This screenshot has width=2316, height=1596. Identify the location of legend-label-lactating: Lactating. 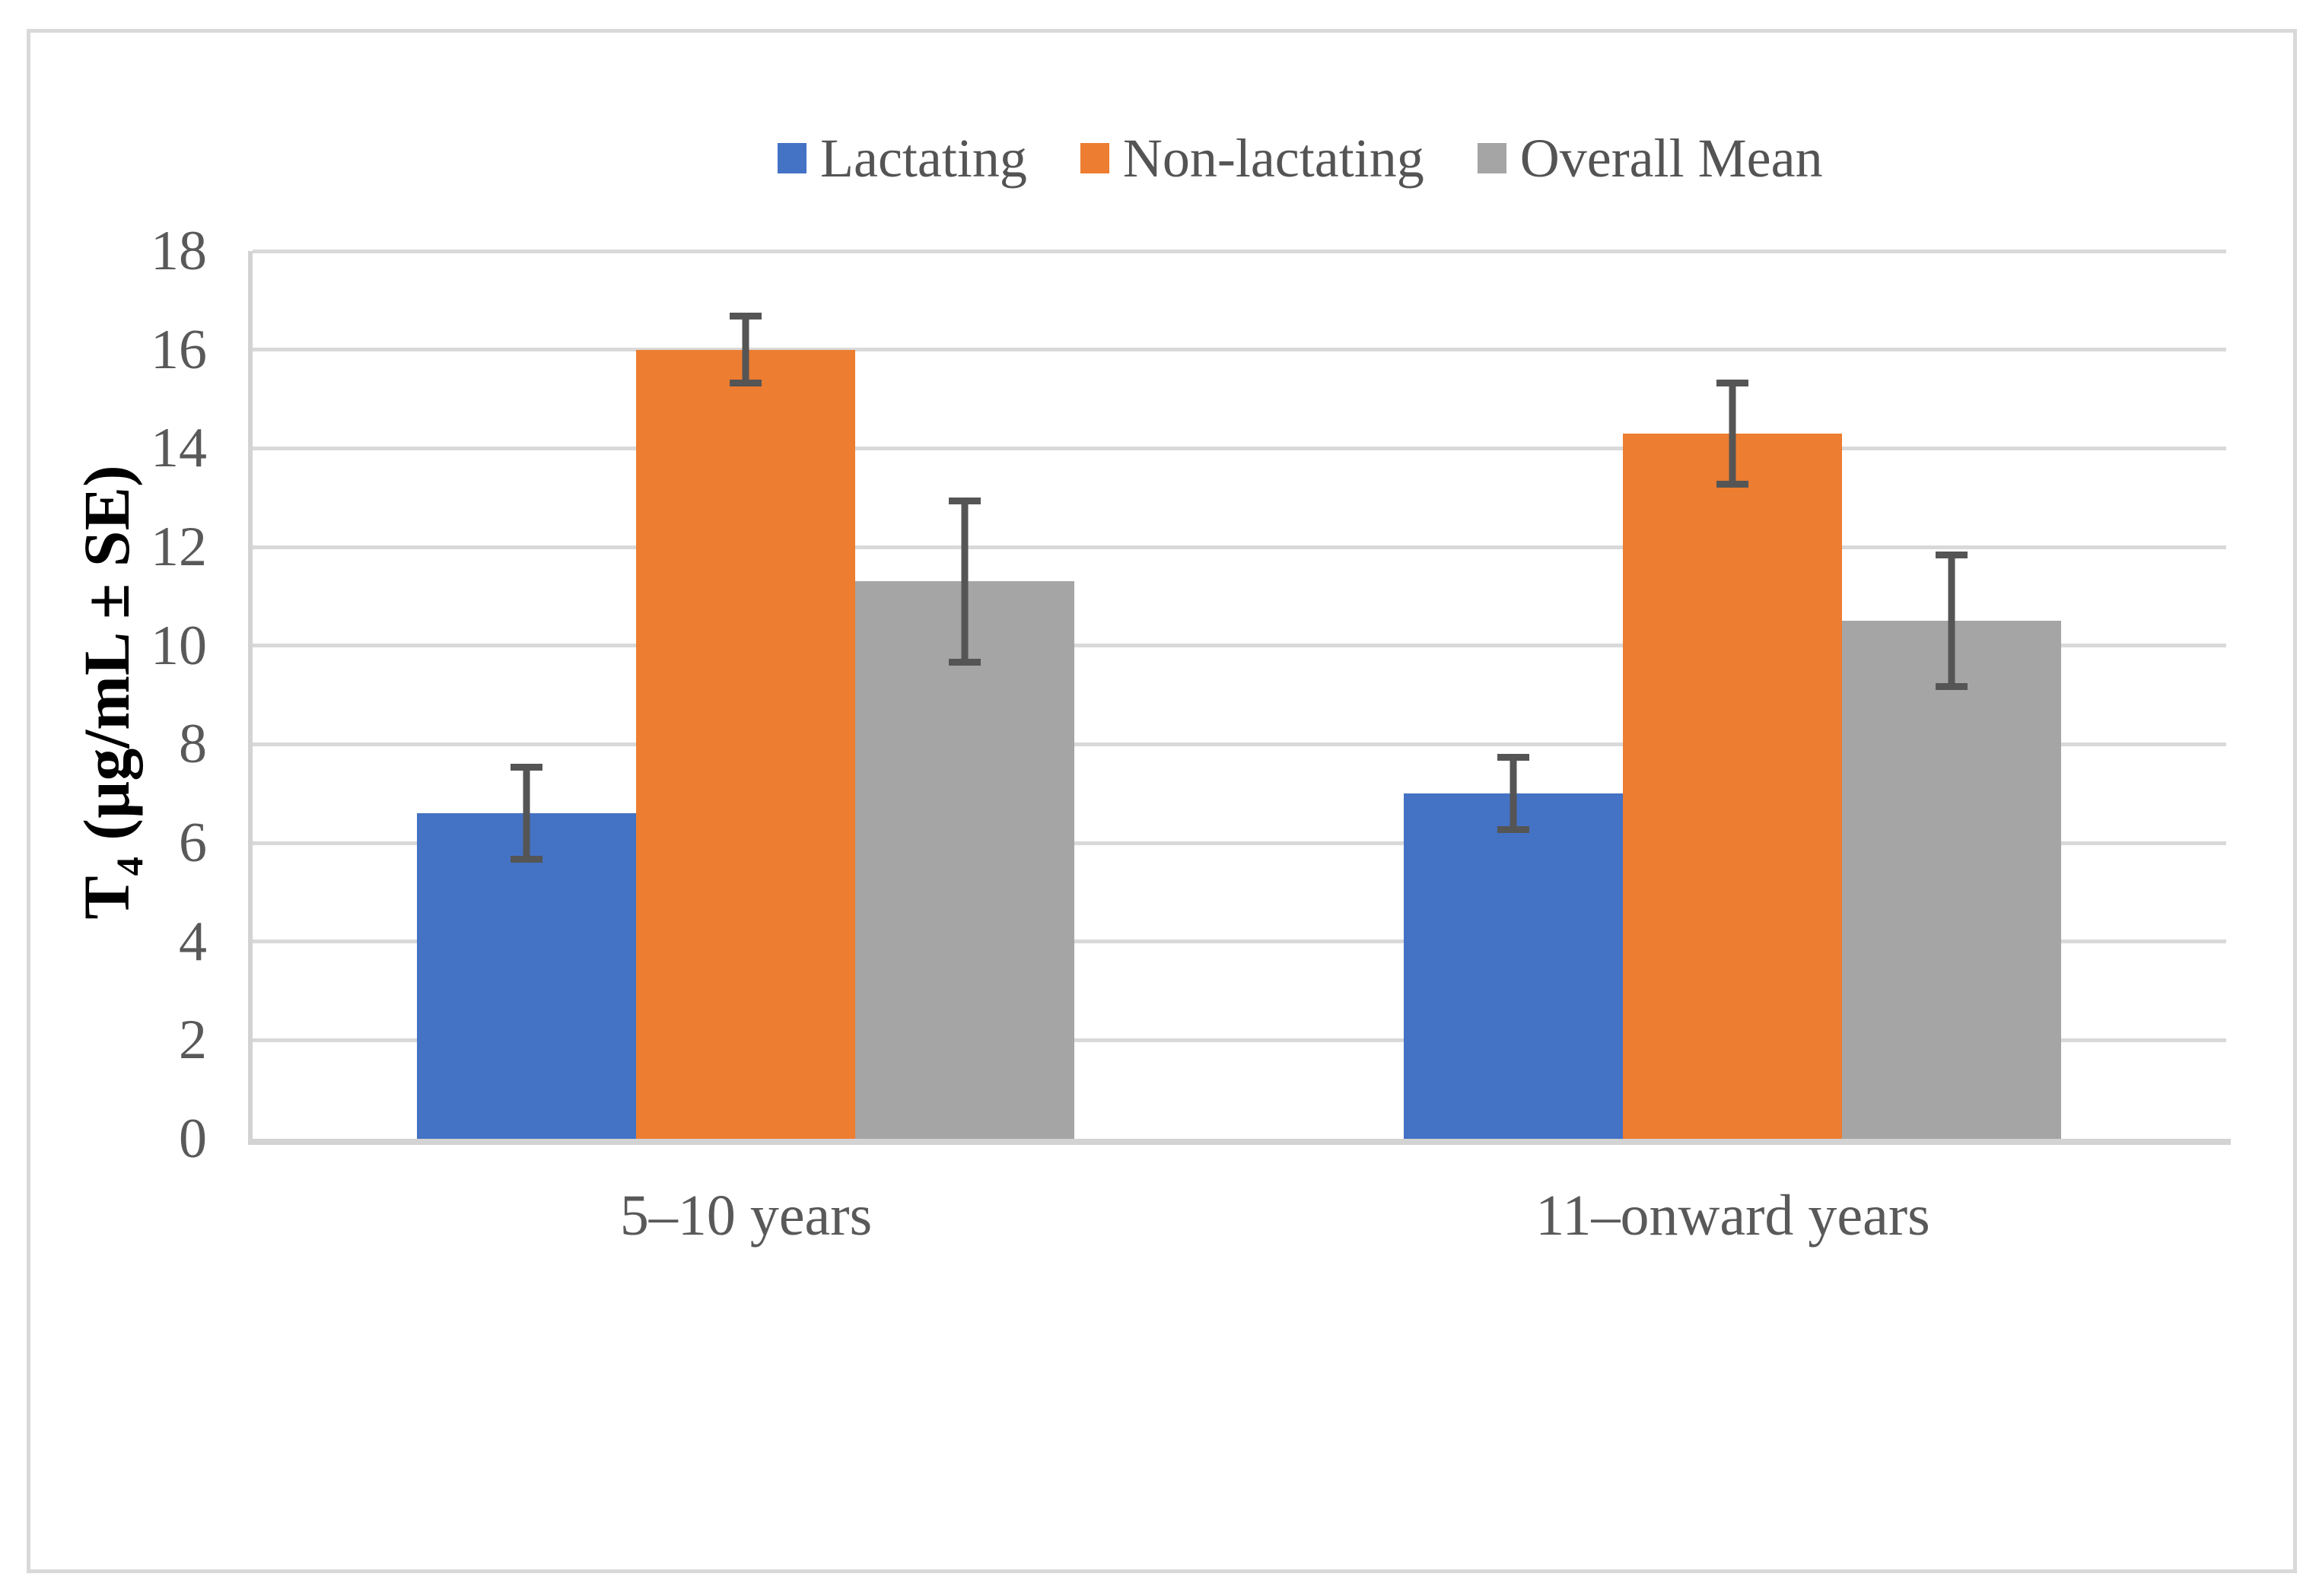
(923, 158).